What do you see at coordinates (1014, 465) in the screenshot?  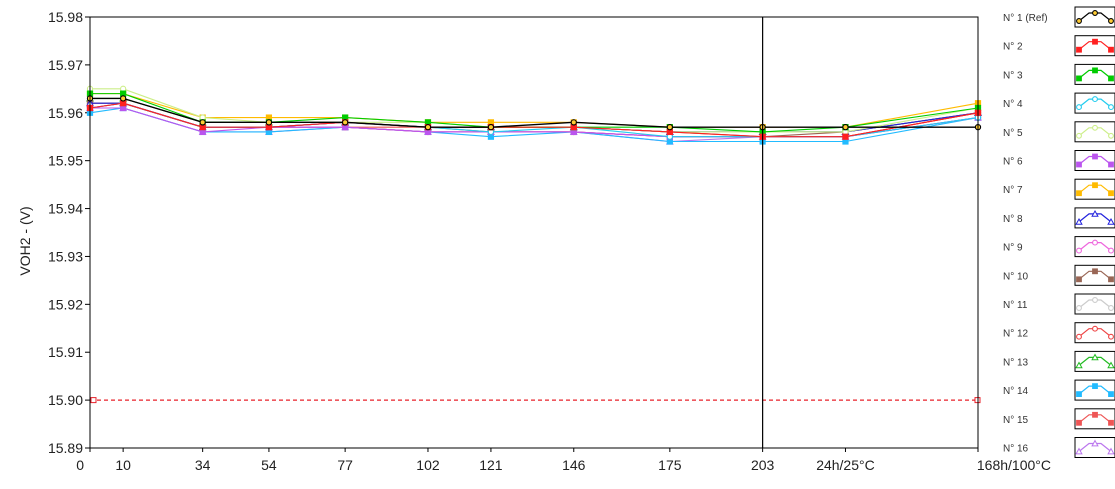 I see `x-tick-label: 168h/100°C` at bounding box center [1014, 465].